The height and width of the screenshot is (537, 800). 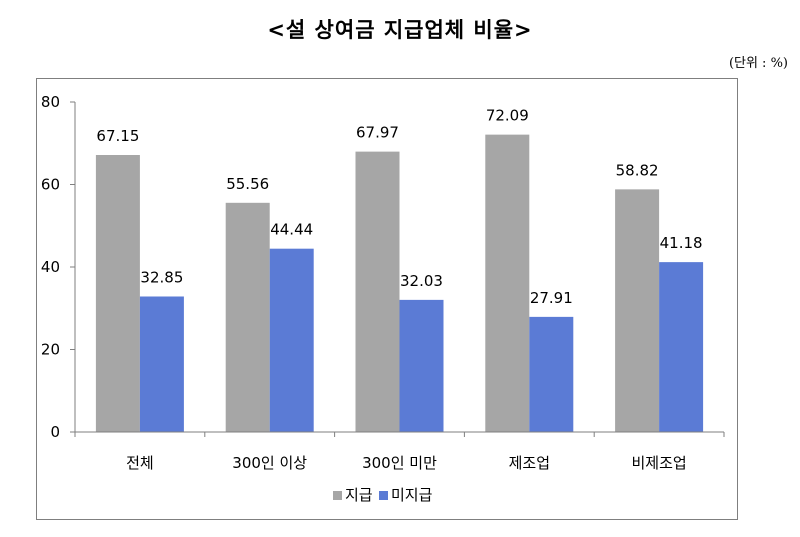 I want to click on y-tick-label: 40, so click(x=50, y=267).